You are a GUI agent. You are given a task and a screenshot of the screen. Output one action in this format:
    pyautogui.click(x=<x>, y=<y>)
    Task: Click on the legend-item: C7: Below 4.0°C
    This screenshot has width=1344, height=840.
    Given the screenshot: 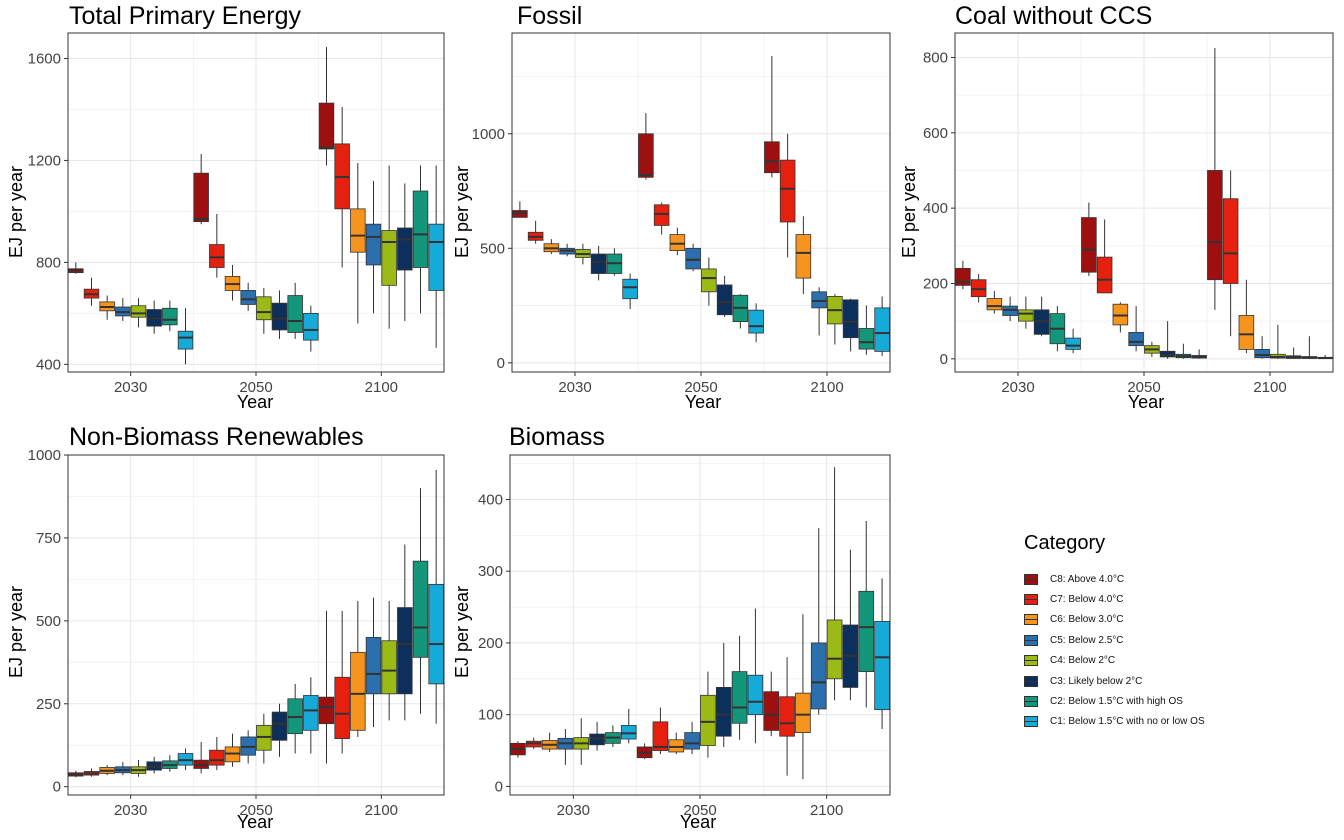 What is the action you would take?
    pyautogui.click(x=1114, y=599)
    